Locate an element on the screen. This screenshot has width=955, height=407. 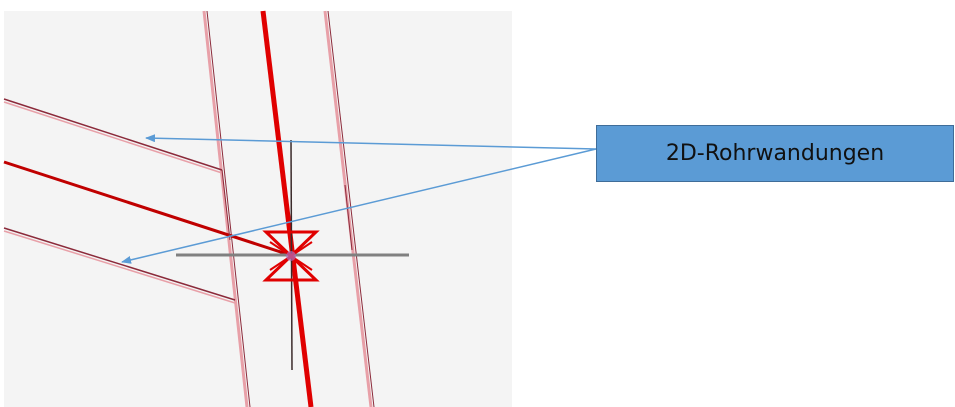
callout-arrow-upper is located at coordinates (371, 142).